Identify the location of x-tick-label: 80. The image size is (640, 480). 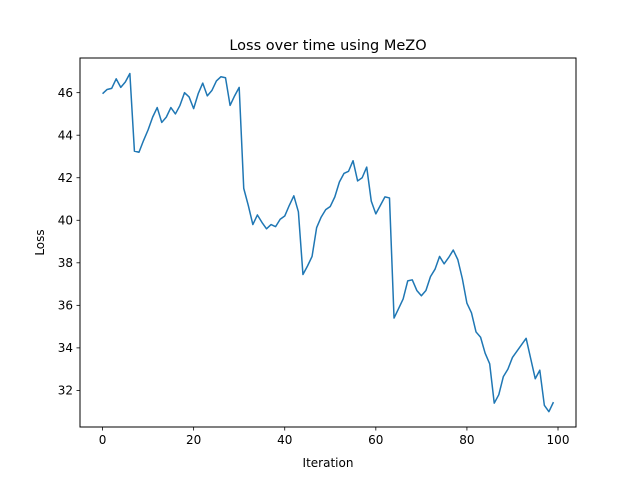
(466, 440).